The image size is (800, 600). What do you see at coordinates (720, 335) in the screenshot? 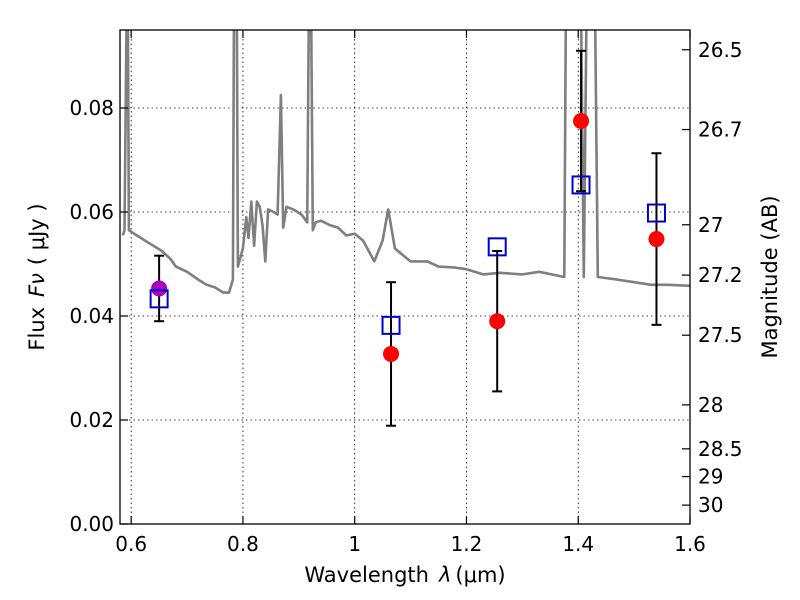
I see `magnitude-tick-label: 27.5` at bounding box center [720, 335].